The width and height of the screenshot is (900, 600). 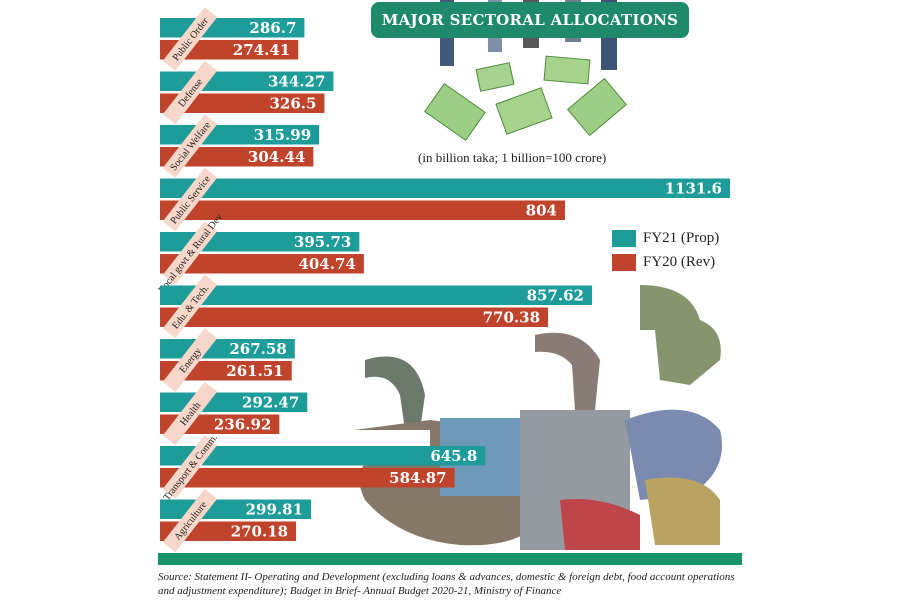 I want to click on value-label-fy20-public-order: 274.41, so click(x=261, y=50).